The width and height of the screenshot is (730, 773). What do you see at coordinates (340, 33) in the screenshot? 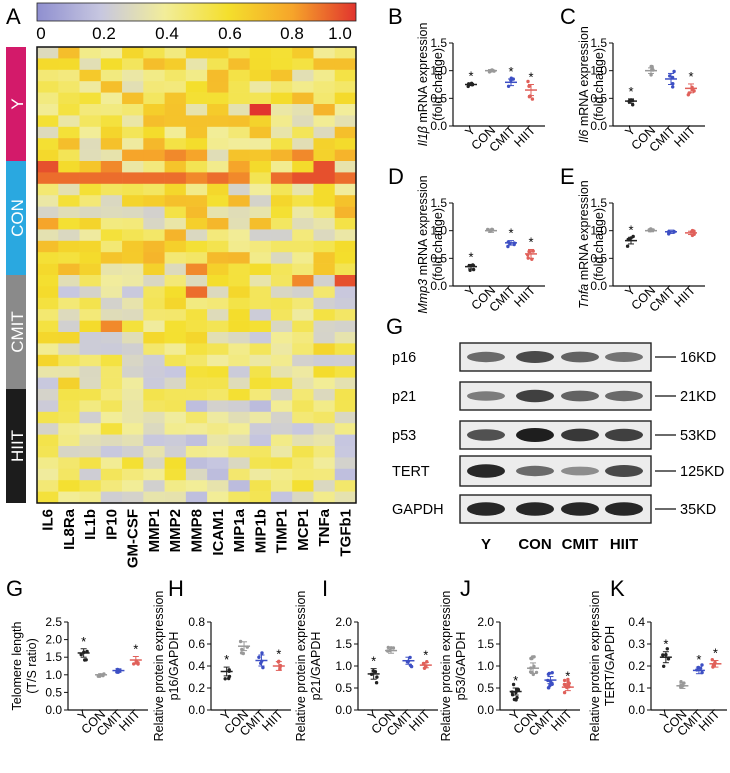
I see `colorbar-tick: 1.0` at bounding box center [340, 33].